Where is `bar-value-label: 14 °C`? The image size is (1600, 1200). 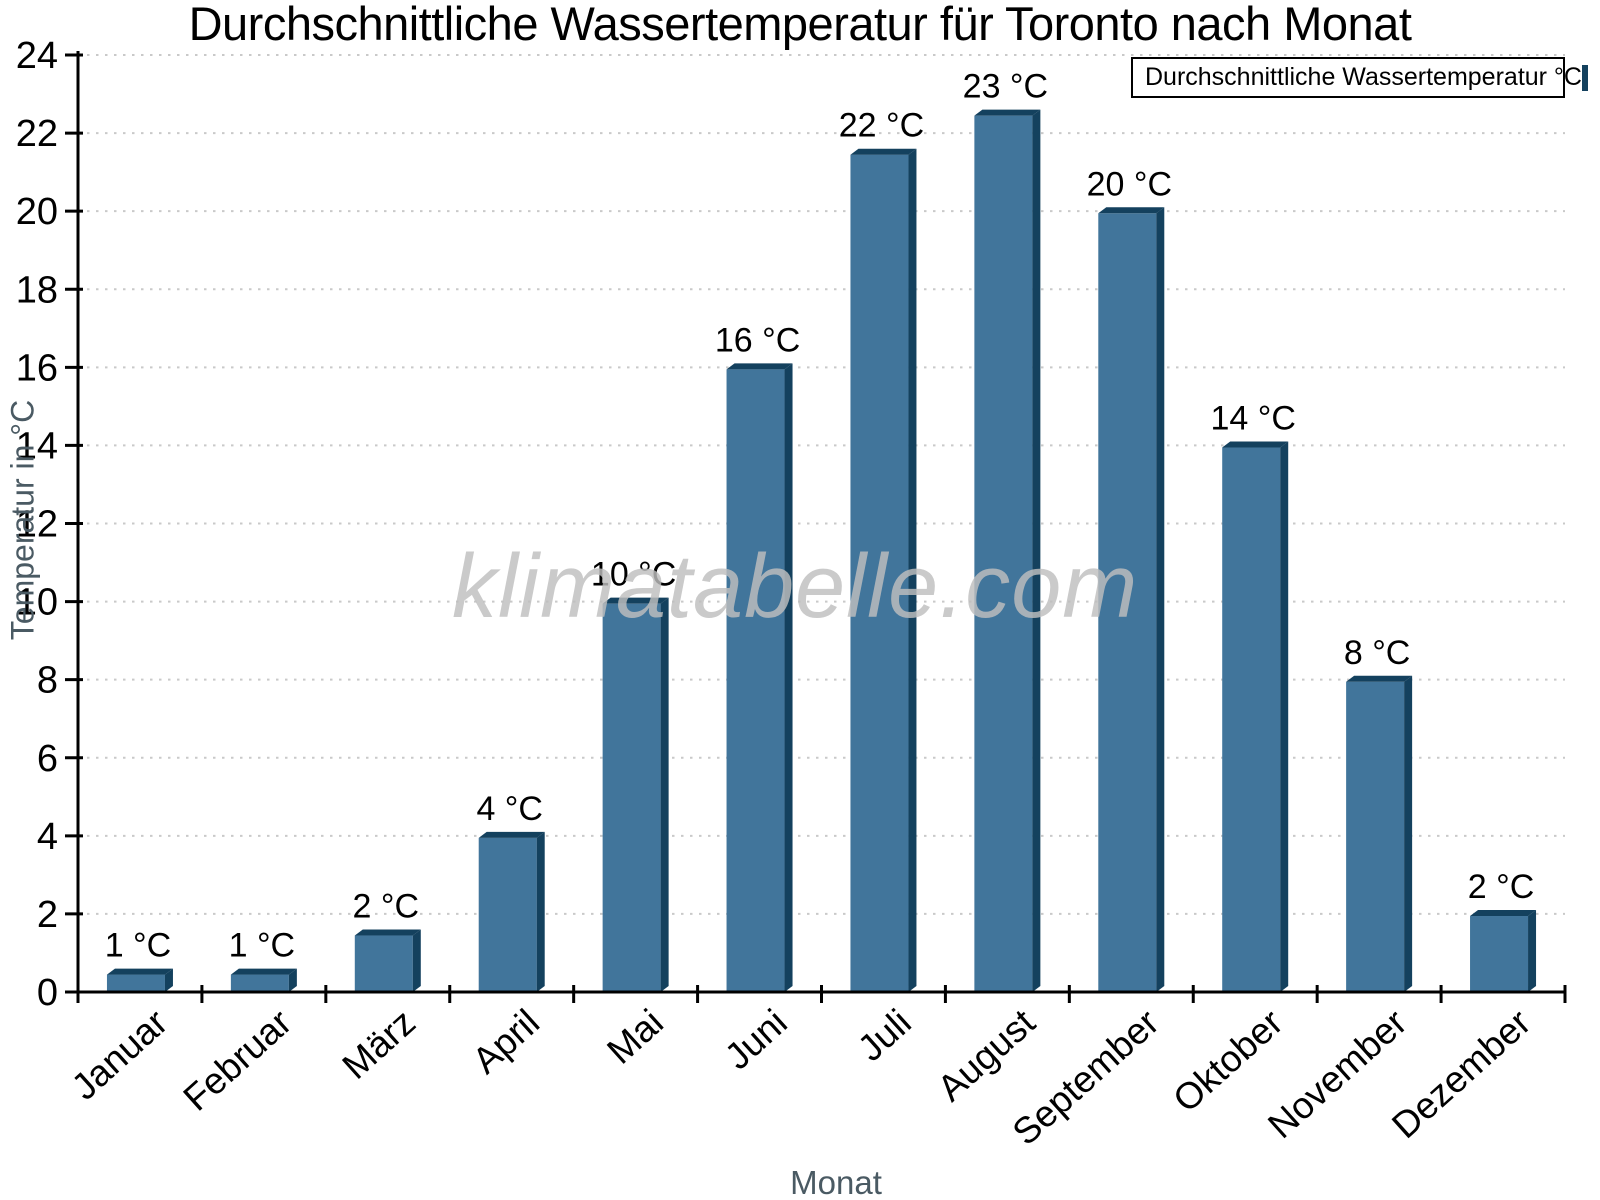 bar-value-label: 14 °C is located at coordinates (1252, 419).